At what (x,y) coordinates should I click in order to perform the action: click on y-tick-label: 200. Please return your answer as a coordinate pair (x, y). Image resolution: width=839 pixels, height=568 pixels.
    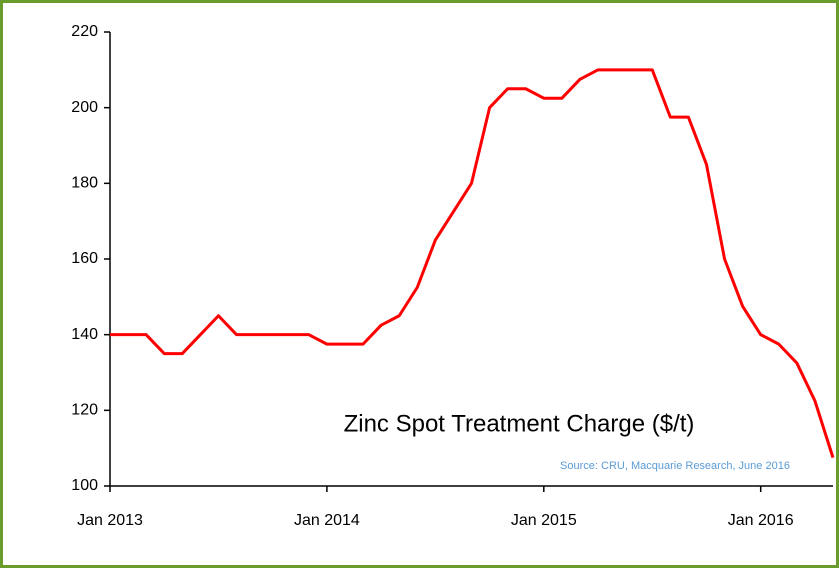
    Looking at the image, I should click on (84, 107).